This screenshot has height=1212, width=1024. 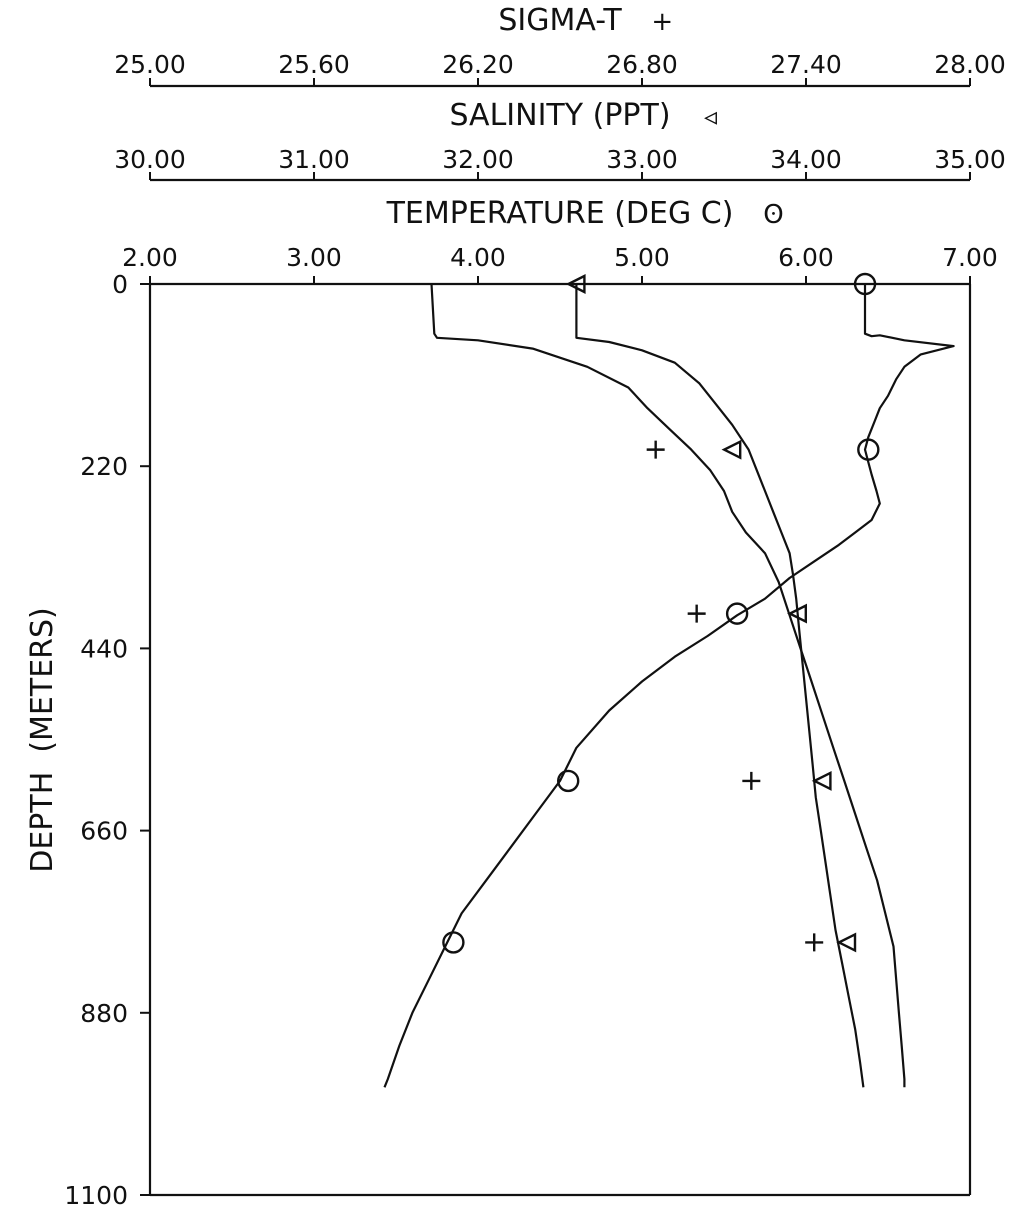 What do you see at coordinates (42, 740) in the screenshot?
I see `y-axis-title: DEPTH (METERS)` at bounding box center [42, 740].